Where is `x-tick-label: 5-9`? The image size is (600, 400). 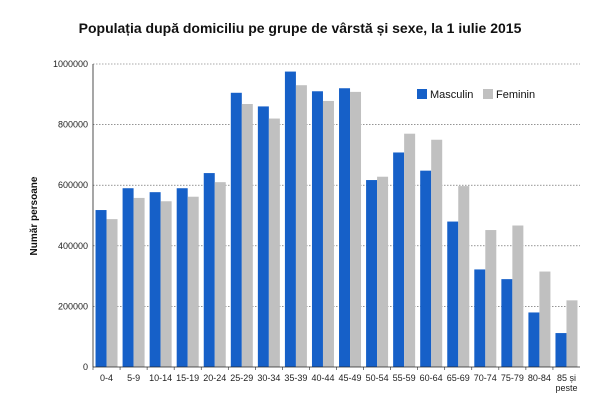
x-tick-label: 5-9 is located at coordinates (133, 378).